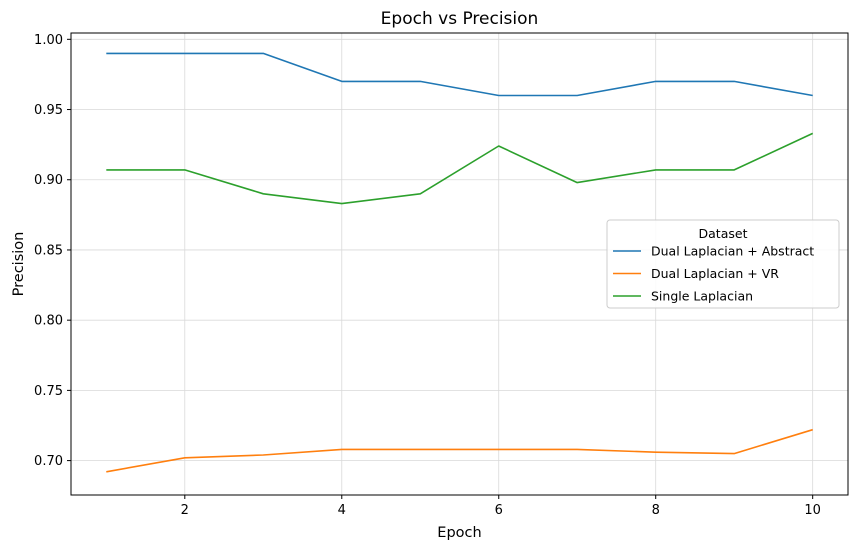 The width and height of the screenshot is (856, 549). What do you see at coordinates (48, 250) in the screenshot?
I see `y-tick-label: 0.85` at bounding box center [48, 250].